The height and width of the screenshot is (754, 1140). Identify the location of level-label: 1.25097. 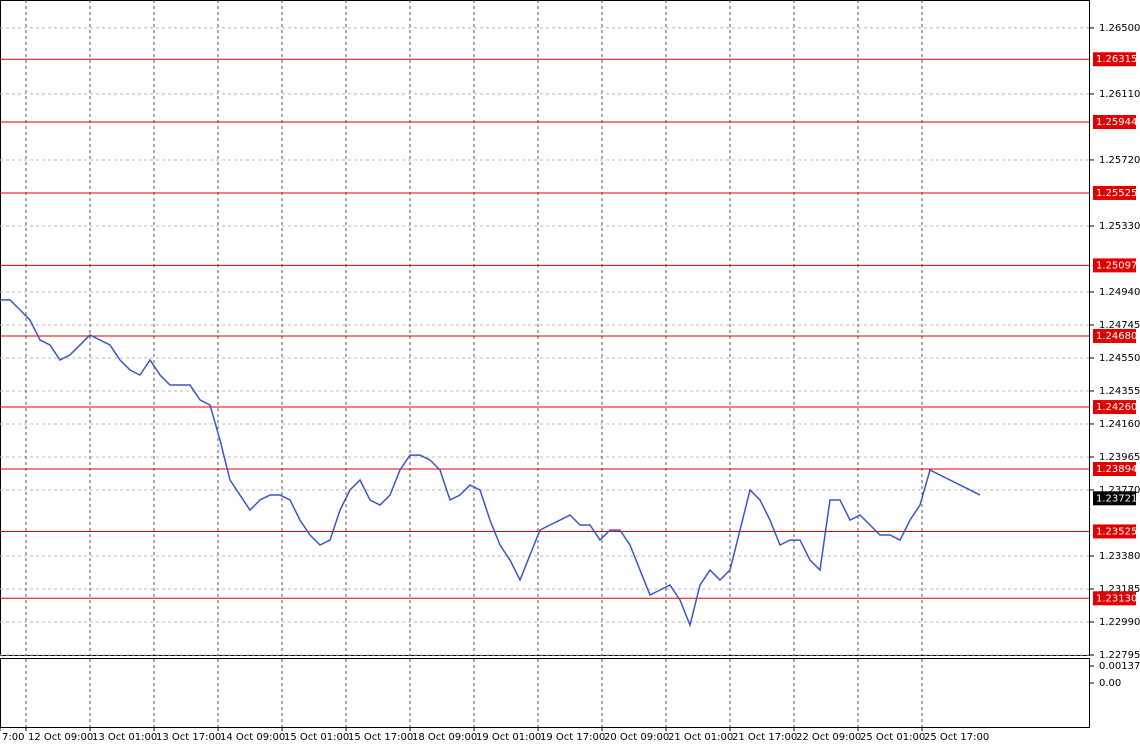
(1116, 265).